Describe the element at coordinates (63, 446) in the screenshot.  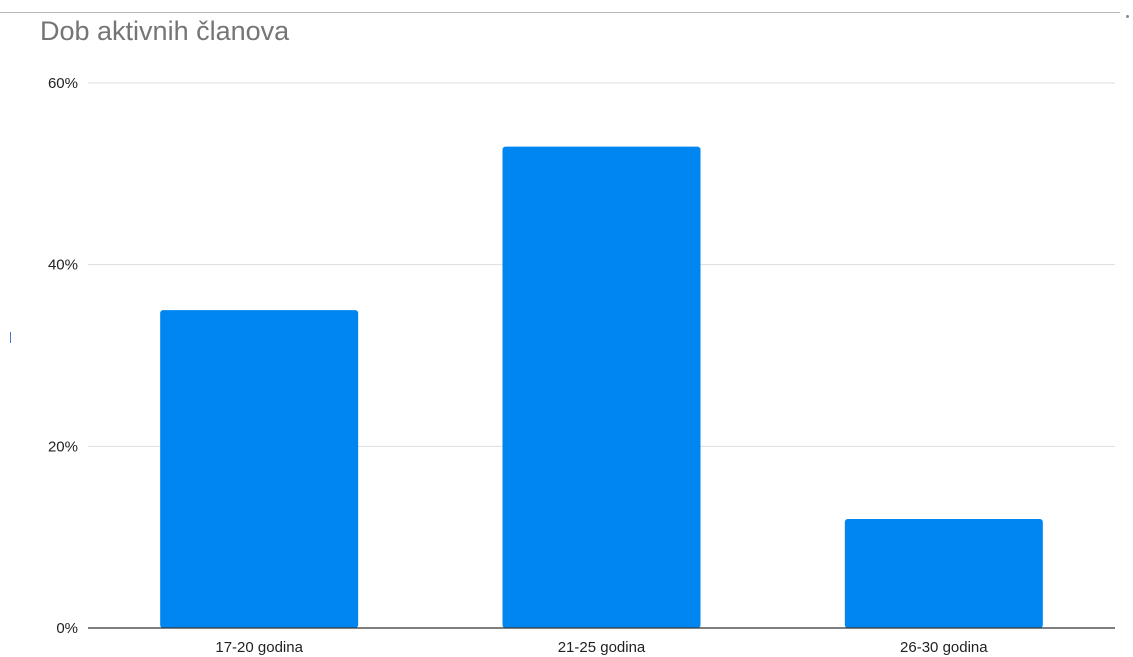
I see `y-tick-label: 20%` at that location.